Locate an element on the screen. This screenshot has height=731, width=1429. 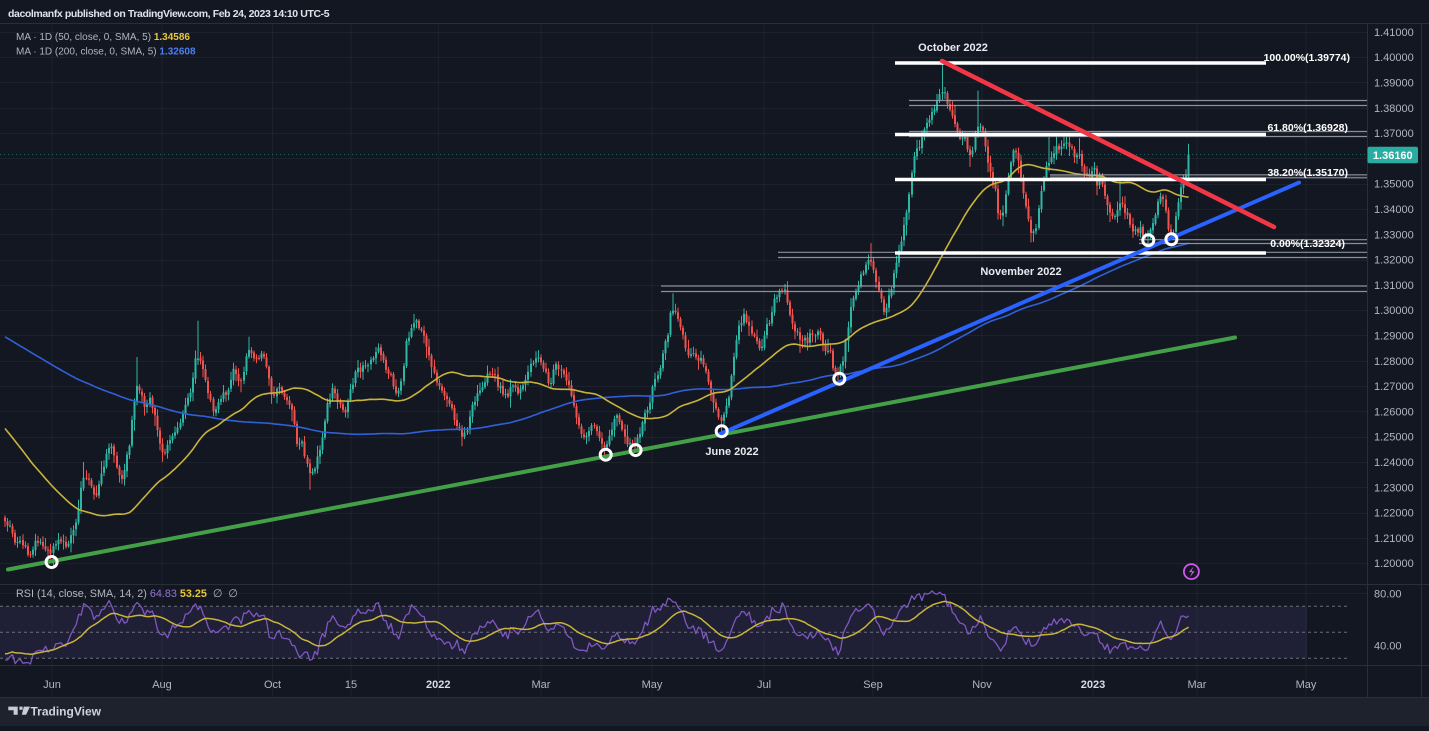
svg-text: Jun is located at coordinates (52, 685).